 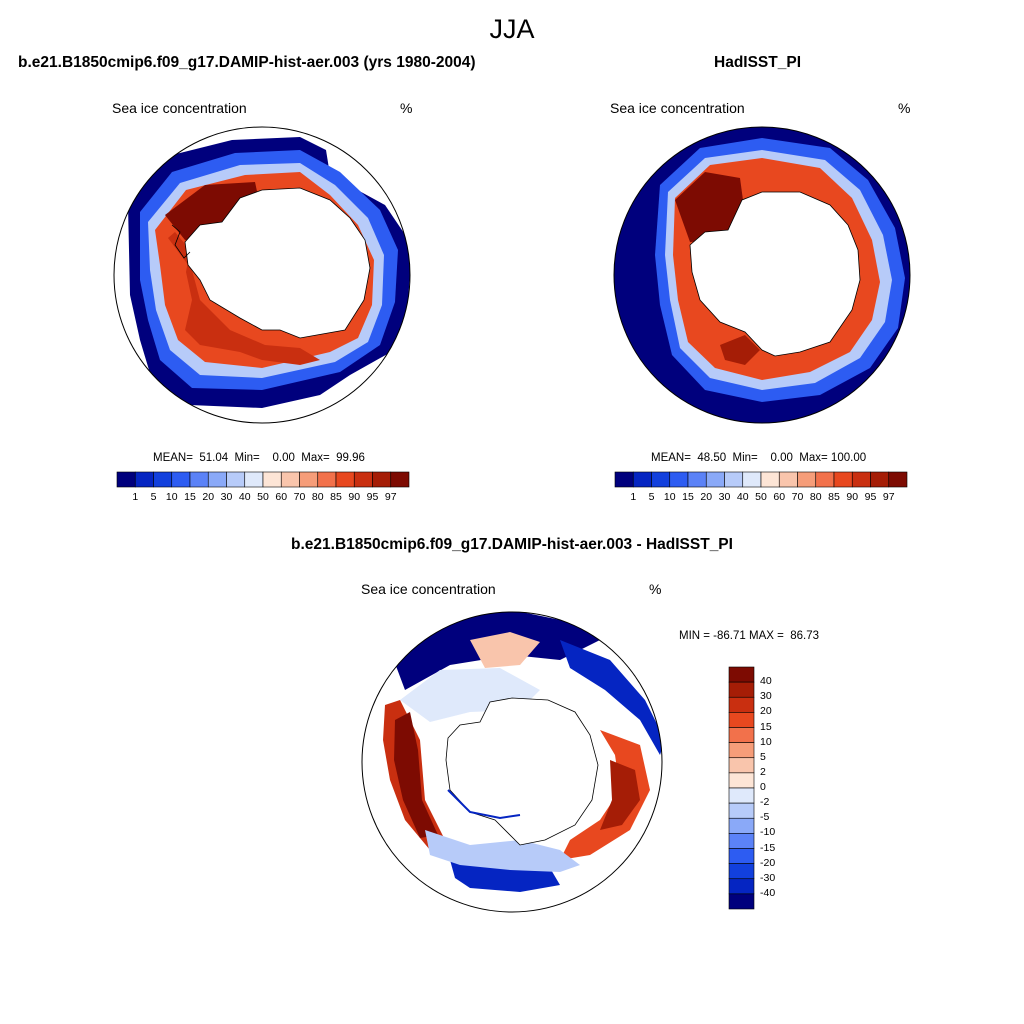 I want to click on obs-colorbar-tick-label: 1, so click(x=633, y=497).